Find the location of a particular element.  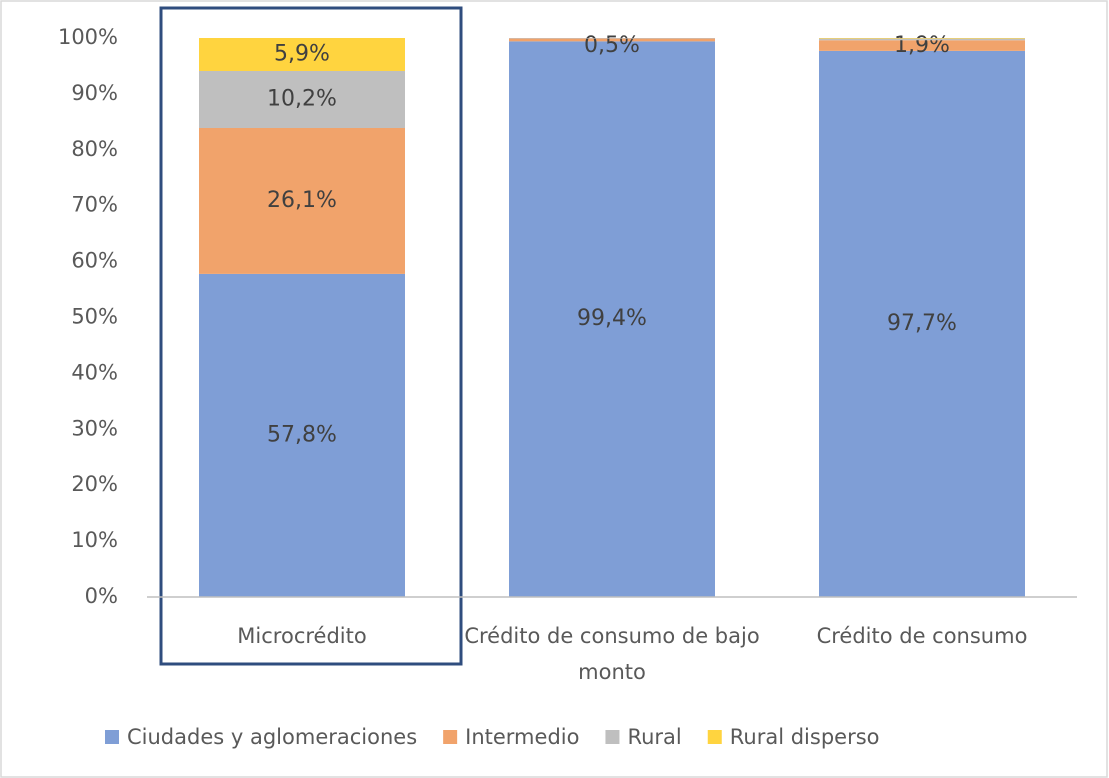

y-tick-label: 100% is located at coordinates (88, 37).